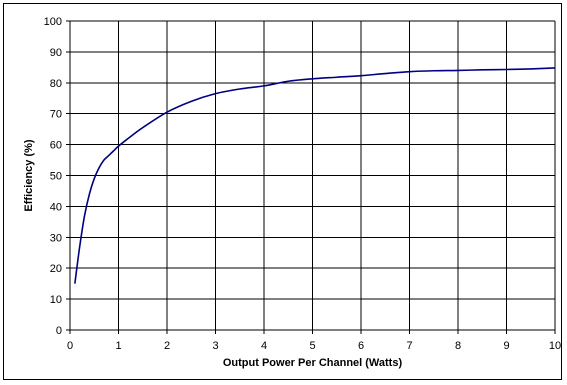 This screenshot has height=385, width=567. Describe the element at coordinates (215, 346) in the screenshot. I see `x-tick-label: 3` at that location.